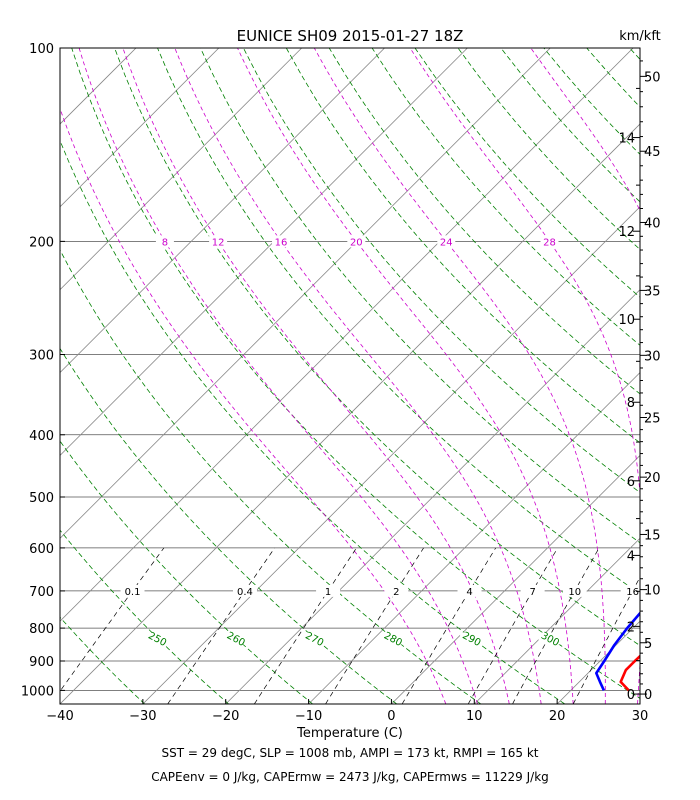 Image resolution: width=700 pixels, height=800 pixels. Describe the element at coordinates (350, 36) in the screenshot. I see `chart-title: EUNICE SH09 2015-01-27 18Z` at that location.